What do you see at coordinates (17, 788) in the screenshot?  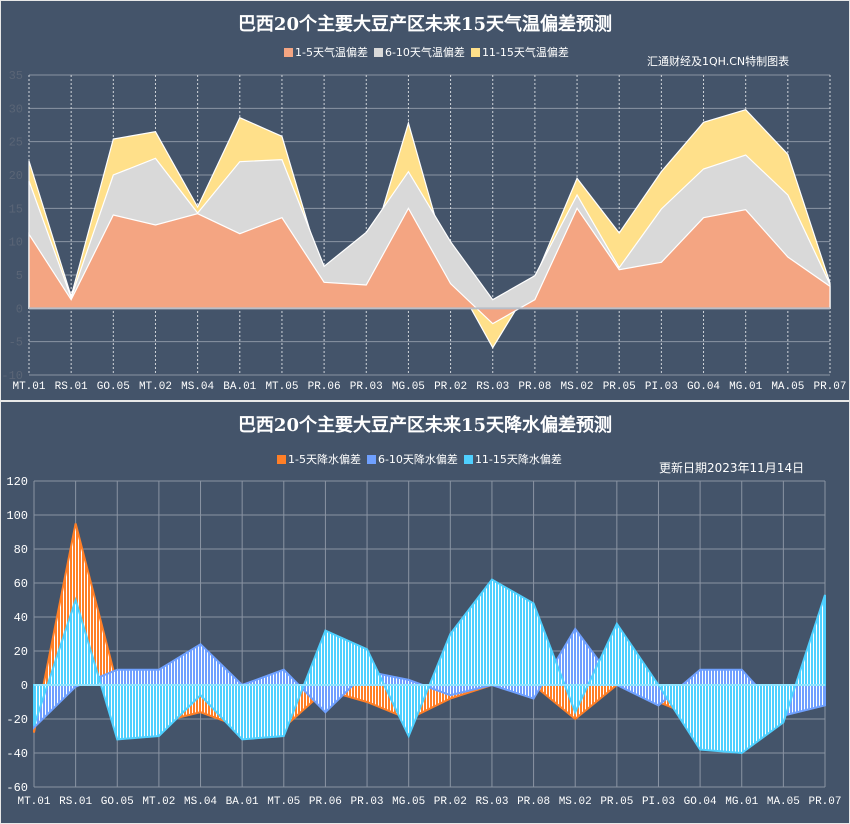 I see `y-tick-label: -60` at bounding box center [17, 788].